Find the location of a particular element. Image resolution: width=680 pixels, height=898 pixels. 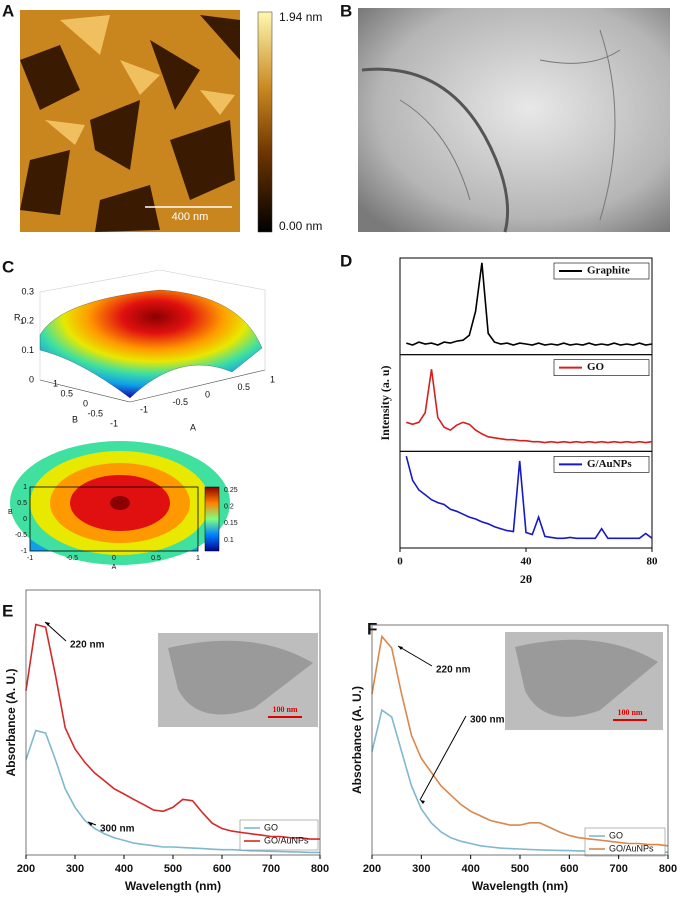

annotation: 300 nm is located at coordinates (117, 829).